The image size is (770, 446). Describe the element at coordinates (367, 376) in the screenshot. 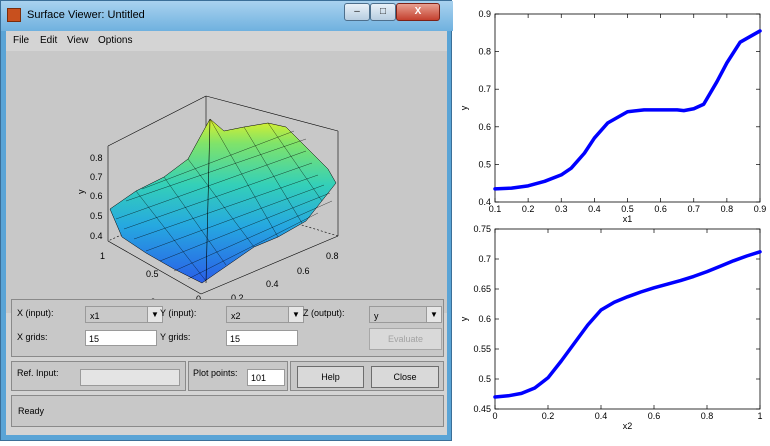

I see `action-buttons-panel: Help Close` at that location.